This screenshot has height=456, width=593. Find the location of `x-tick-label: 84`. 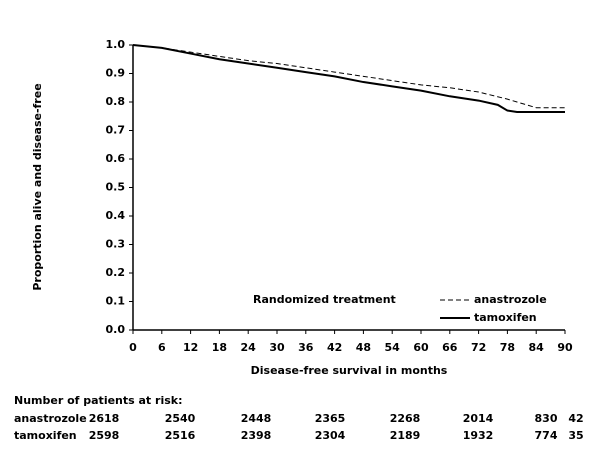

x-tick-label: 84 is located at coordinates (537, 347).